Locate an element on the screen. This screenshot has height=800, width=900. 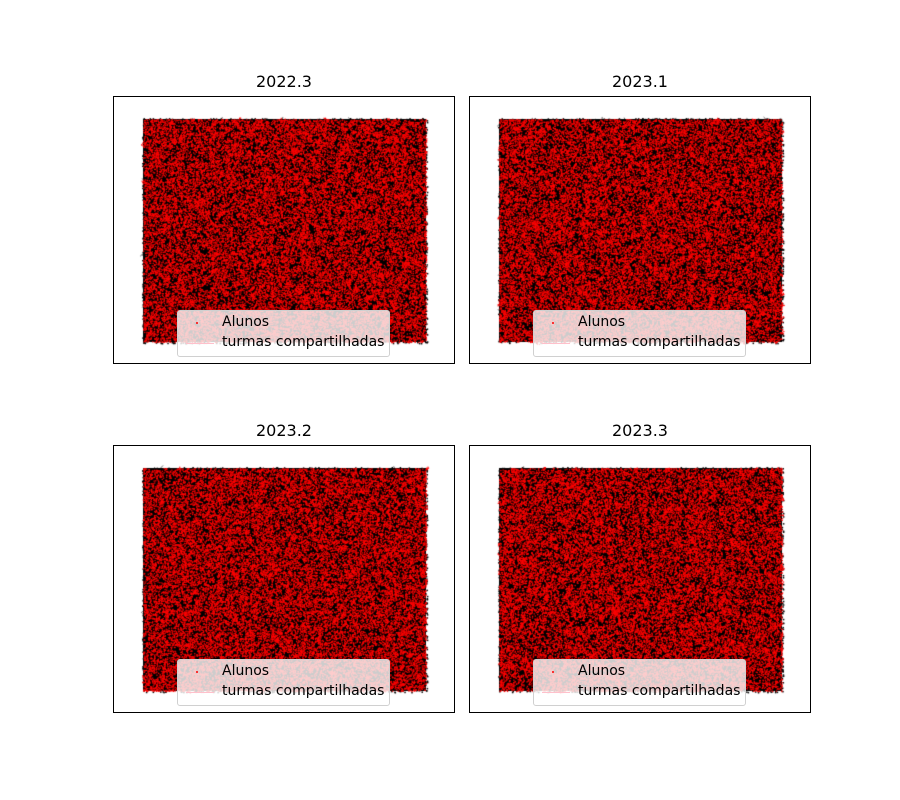
subplot-2023-1: 2023.1 Alunos turmas compartilhadas is located at coordinates (640, 217).